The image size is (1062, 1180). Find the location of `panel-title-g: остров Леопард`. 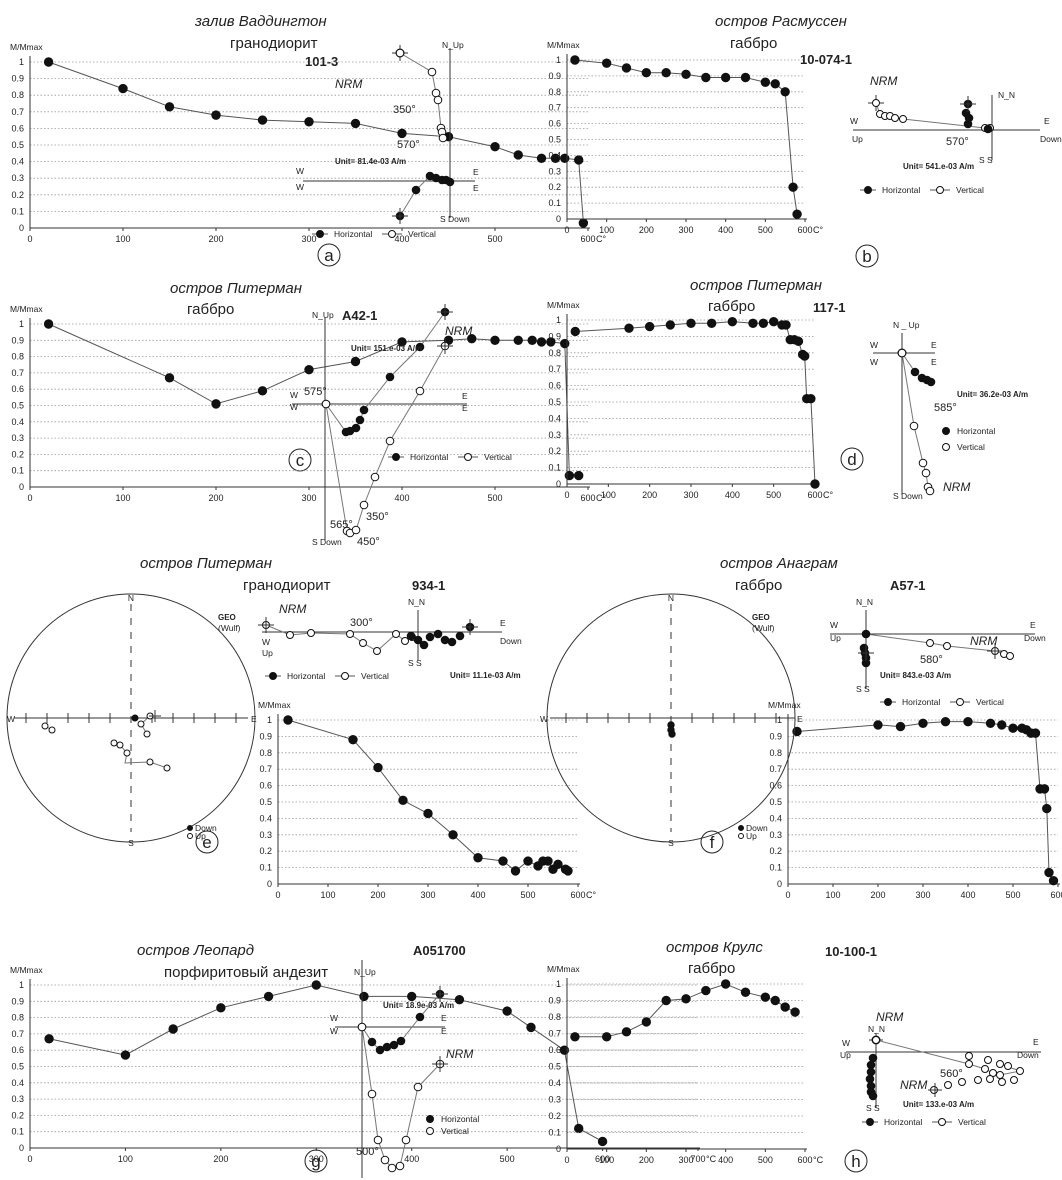

panel-title-g: остров Леопард is located at coordinates (195, 950).